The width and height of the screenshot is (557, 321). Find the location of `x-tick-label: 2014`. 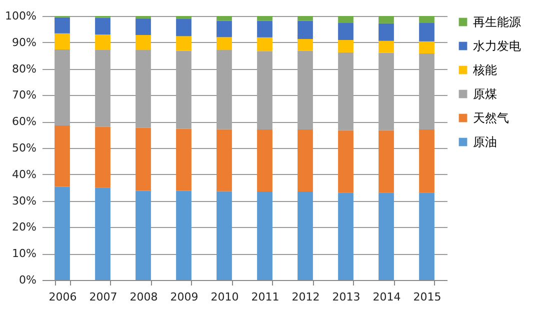

x-tick-label: 2014 is located at coordinates (386, 297).